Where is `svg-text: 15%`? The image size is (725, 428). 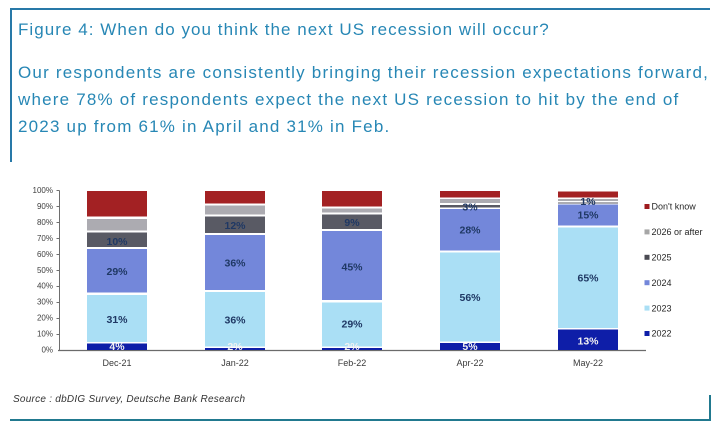
svg-text: 15% is located at coordinates (588, 216).